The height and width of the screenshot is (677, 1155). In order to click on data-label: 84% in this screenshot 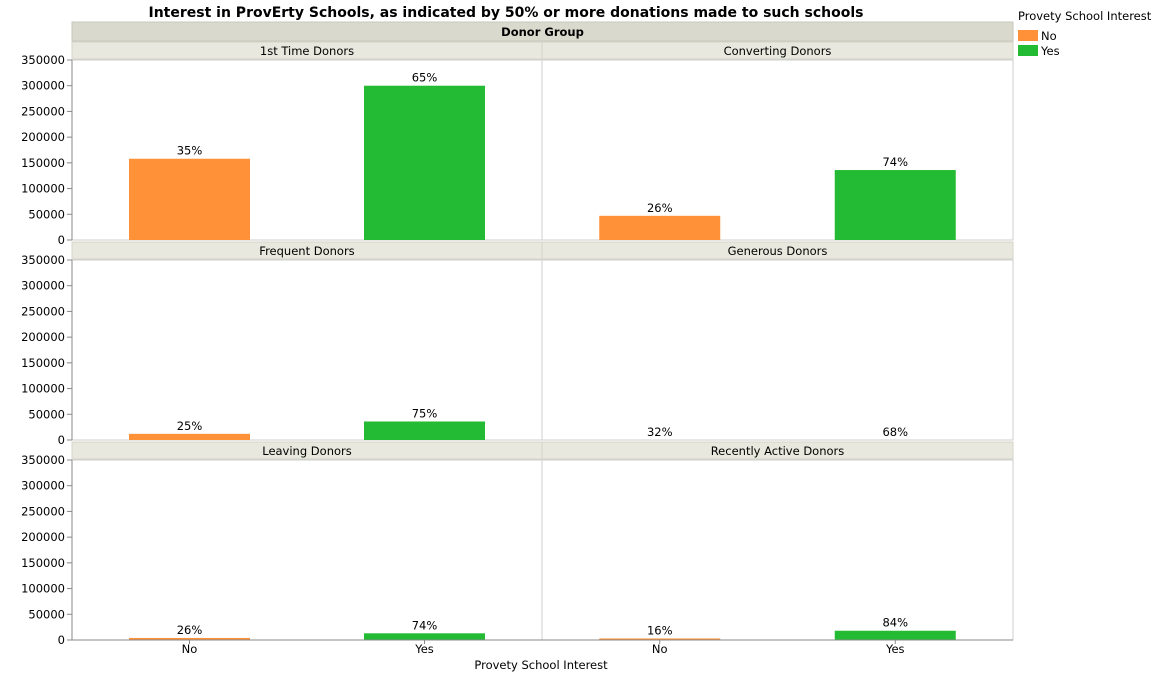, I will do `click(895, 623)`.